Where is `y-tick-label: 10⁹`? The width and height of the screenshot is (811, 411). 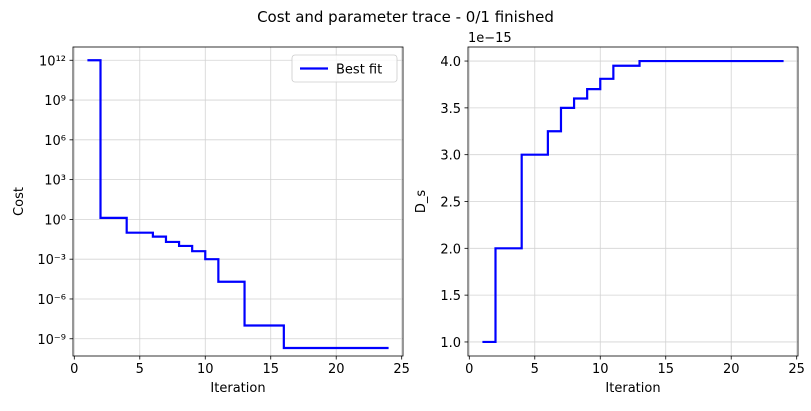
y-tick-label: 10⁹ is located at coordinates (55, 101).